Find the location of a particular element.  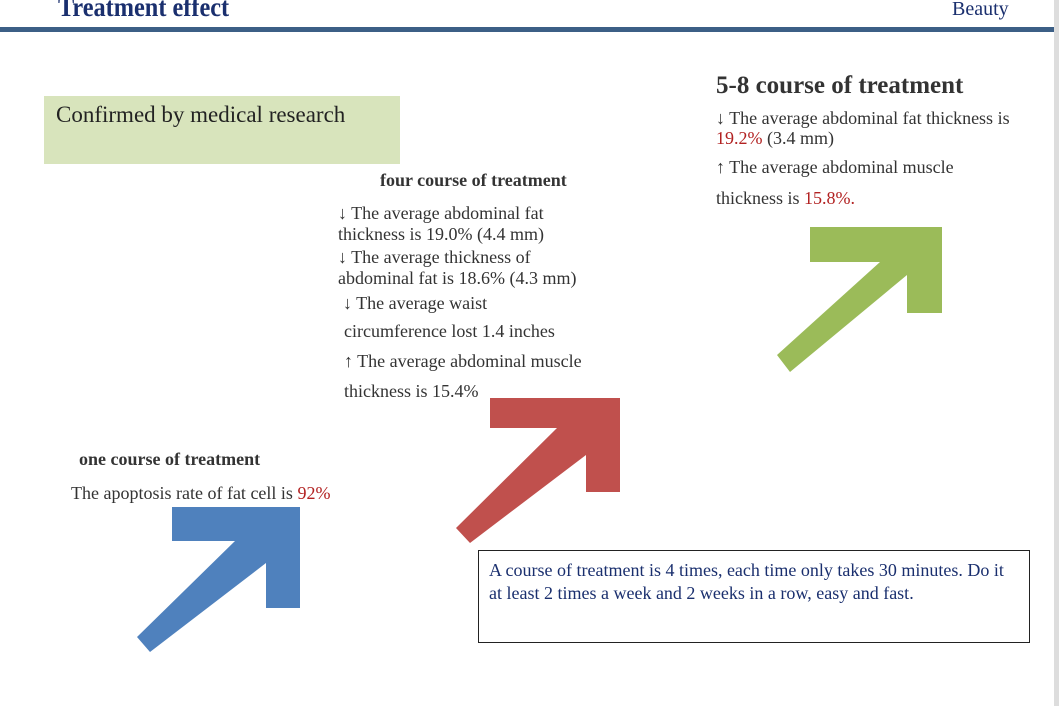

green-arrow-icon is located at coordinates (859, 299).